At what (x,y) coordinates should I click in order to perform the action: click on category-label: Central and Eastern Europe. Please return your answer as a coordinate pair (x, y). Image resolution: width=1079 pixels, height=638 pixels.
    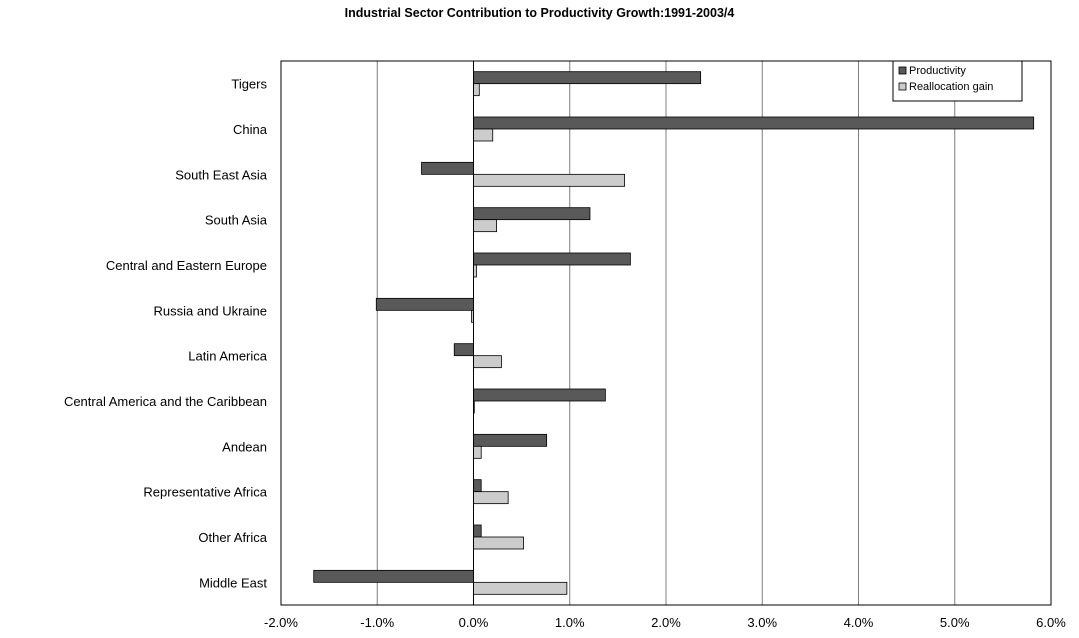
    Looking at the image, I should click on (186, 265).